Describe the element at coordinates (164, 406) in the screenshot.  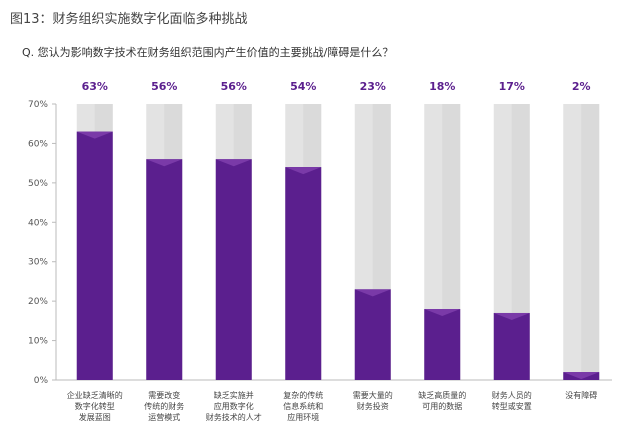
I see `category-label: 传统的财务` at that location.